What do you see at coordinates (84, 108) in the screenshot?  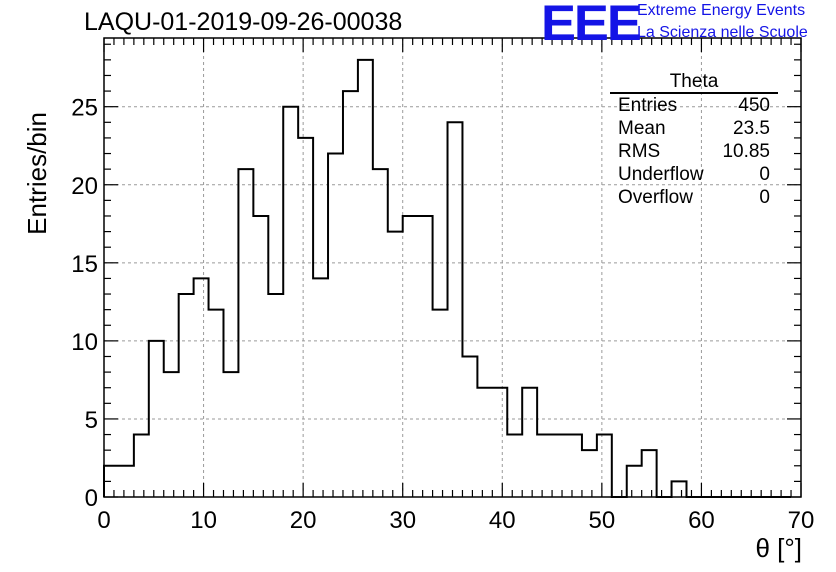 I see `y-tick-label: 25` at bounding box center [84, 108].